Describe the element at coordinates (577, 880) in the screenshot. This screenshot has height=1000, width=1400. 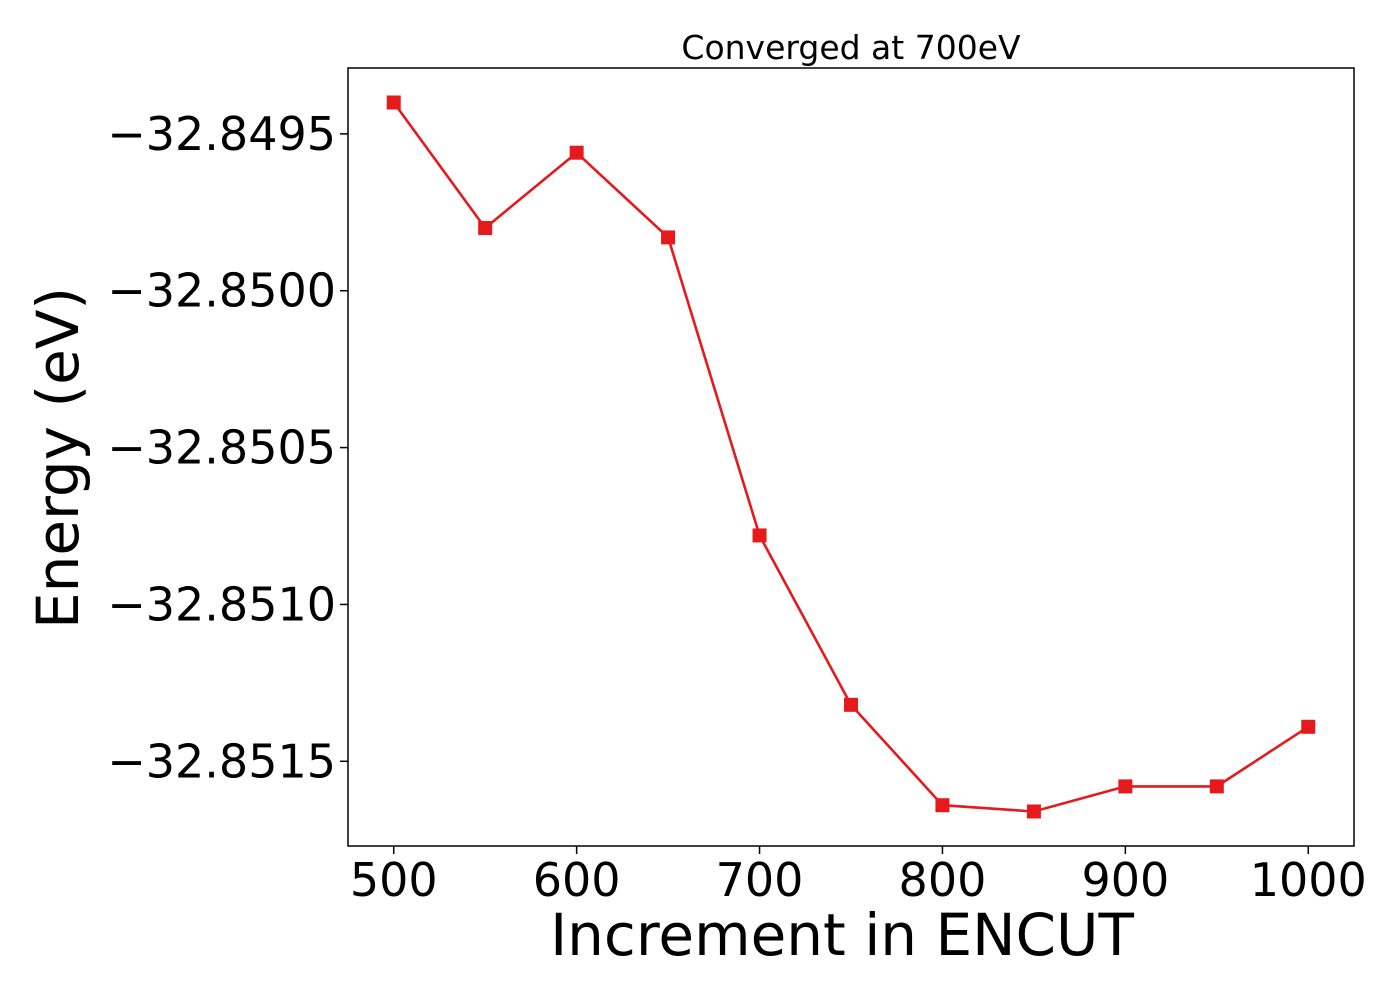
I see `x-tick-label: 600` at that location.